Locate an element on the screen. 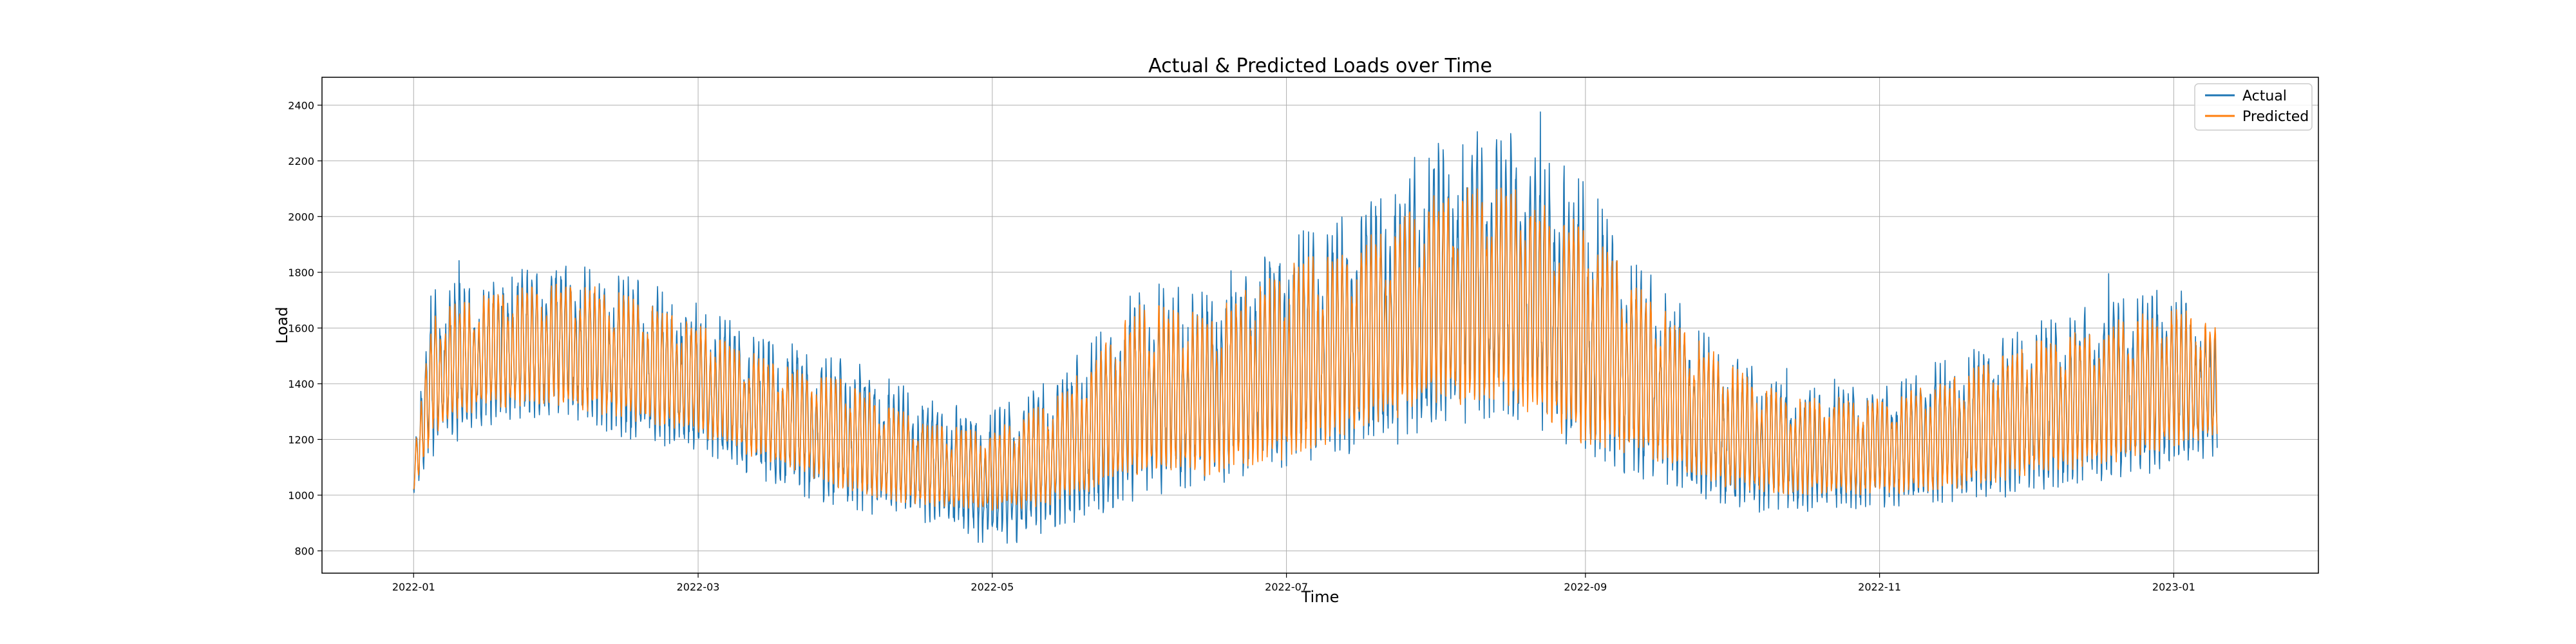 The image size is (2576, 644). y-tick-label: 1400 is located at coordinates (301, 384).